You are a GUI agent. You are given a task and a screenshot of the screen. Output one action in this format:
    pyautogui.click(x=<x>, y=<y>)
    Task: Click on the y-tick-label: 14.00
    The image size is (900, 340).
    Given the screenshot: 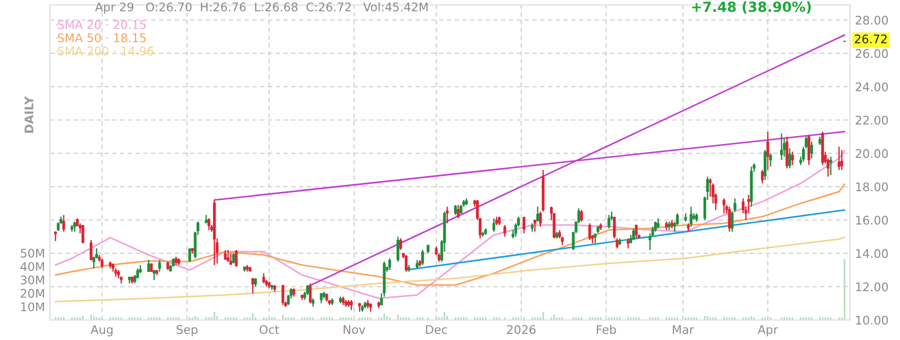 What is the action you would take?
    pyautogui.click(x=872, y=253)
    